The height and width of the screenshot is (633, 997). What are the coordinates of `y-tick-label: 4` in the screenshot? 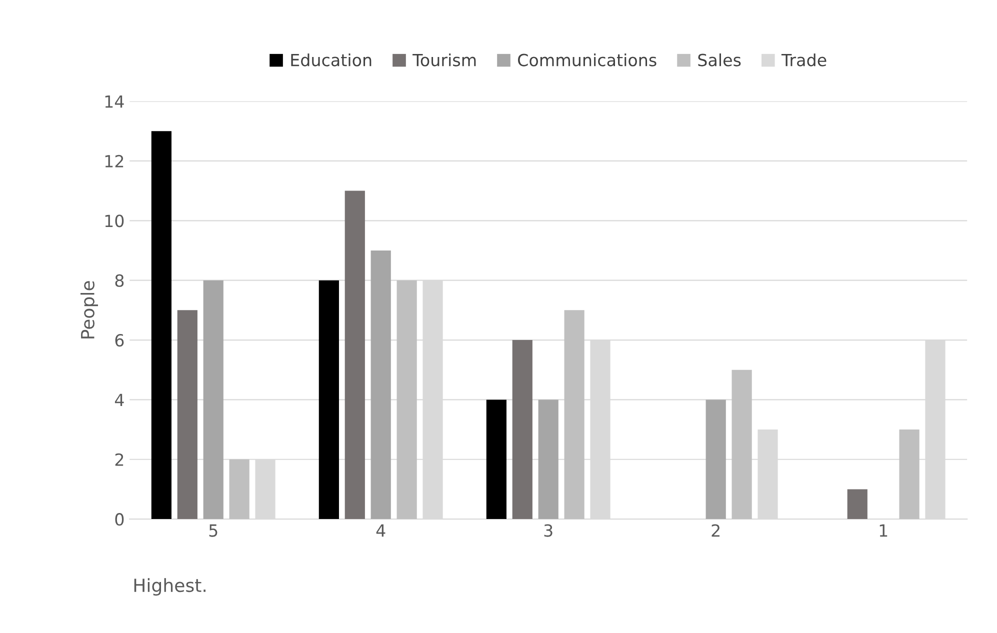 It's located at (119, 400).